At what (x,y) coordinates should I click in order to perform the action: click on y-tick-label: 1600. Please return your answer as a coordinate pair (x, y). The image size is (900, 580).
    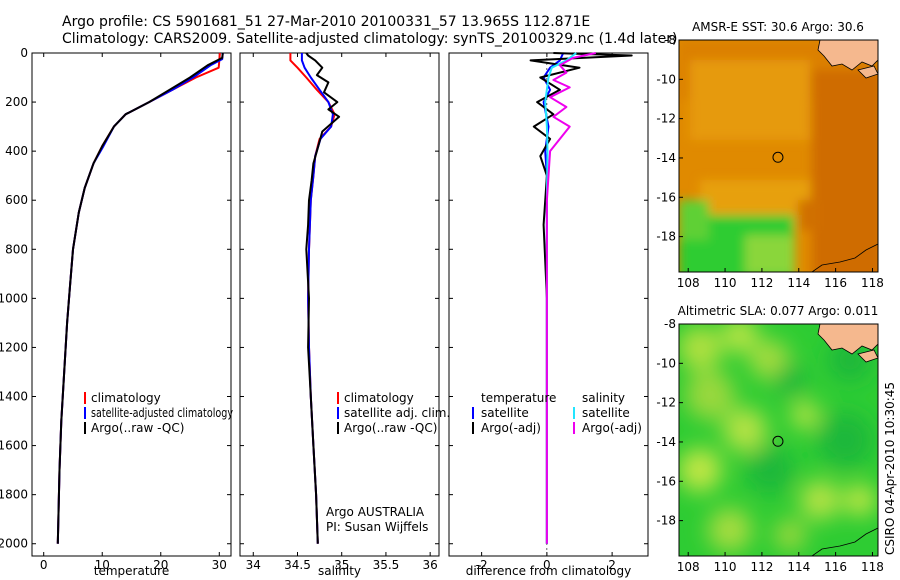
    Looking at the image, I should click on (14, 446).